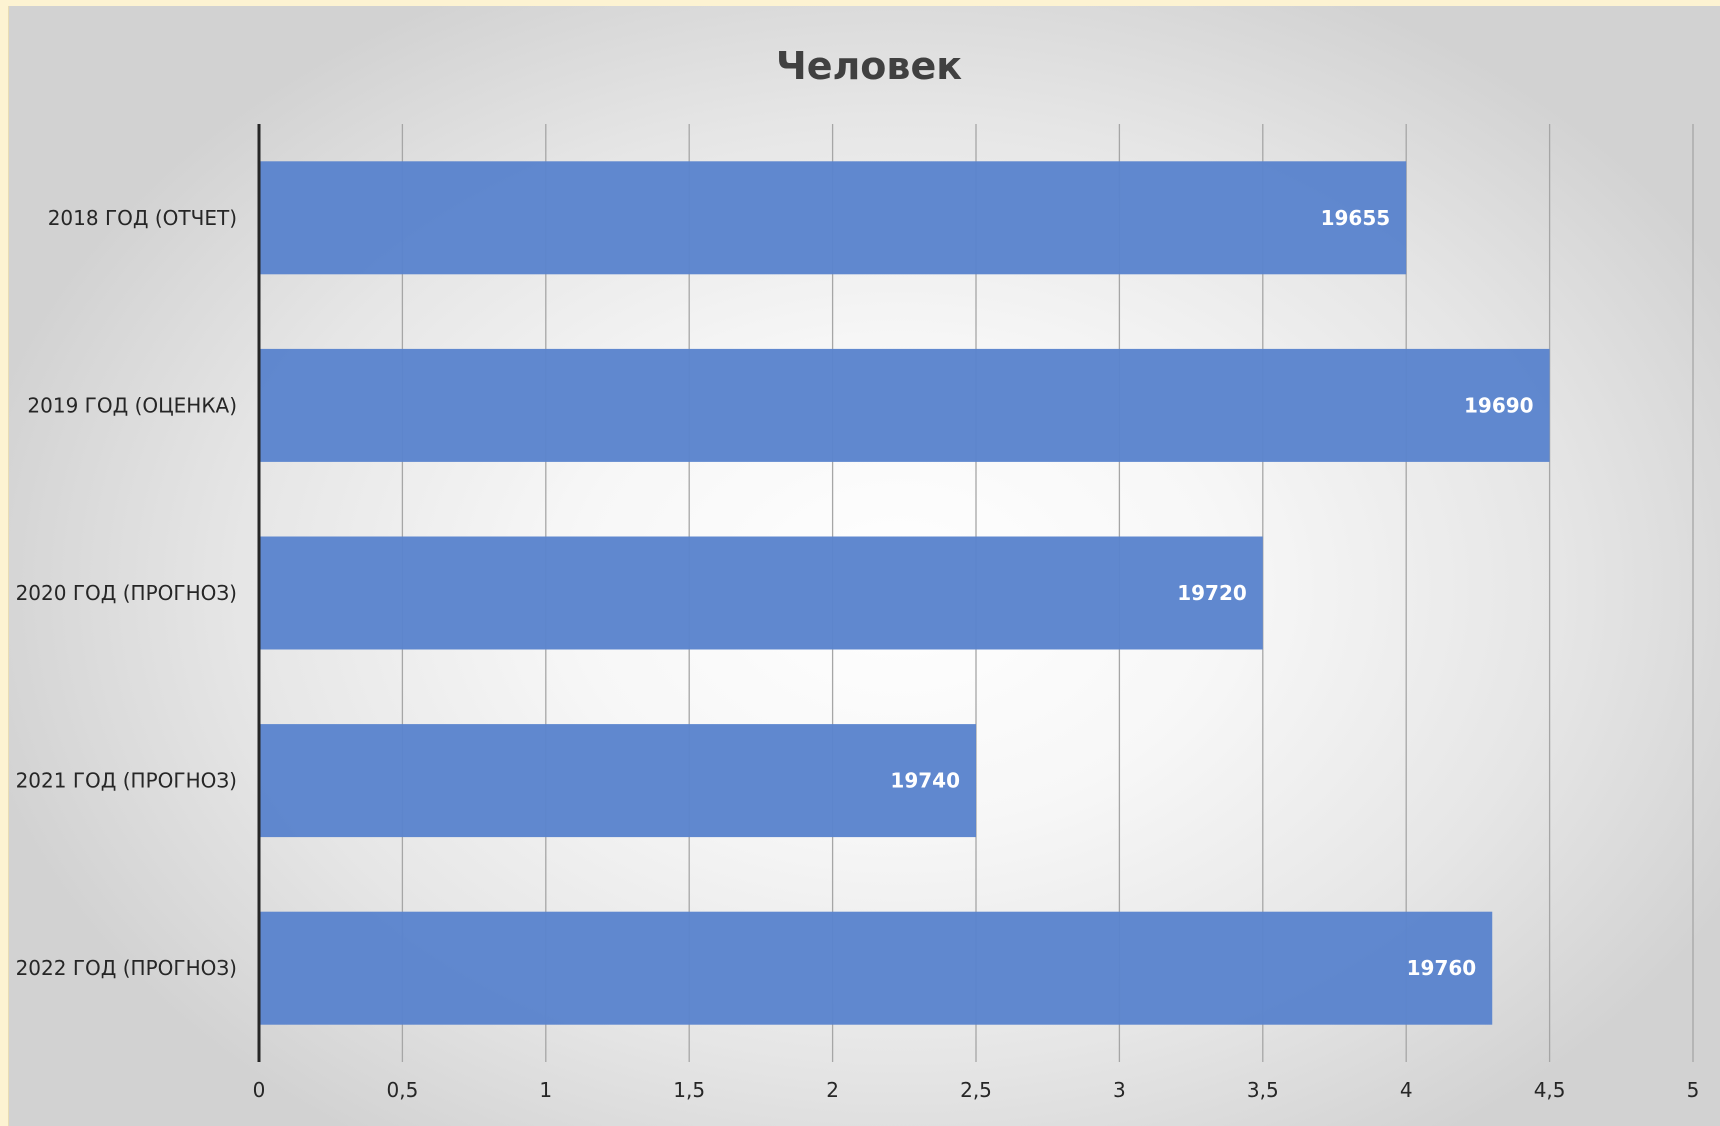  Describe the element at coordinates (1442, 968) in the screenshot. I see `data-label: 19760` at that location.